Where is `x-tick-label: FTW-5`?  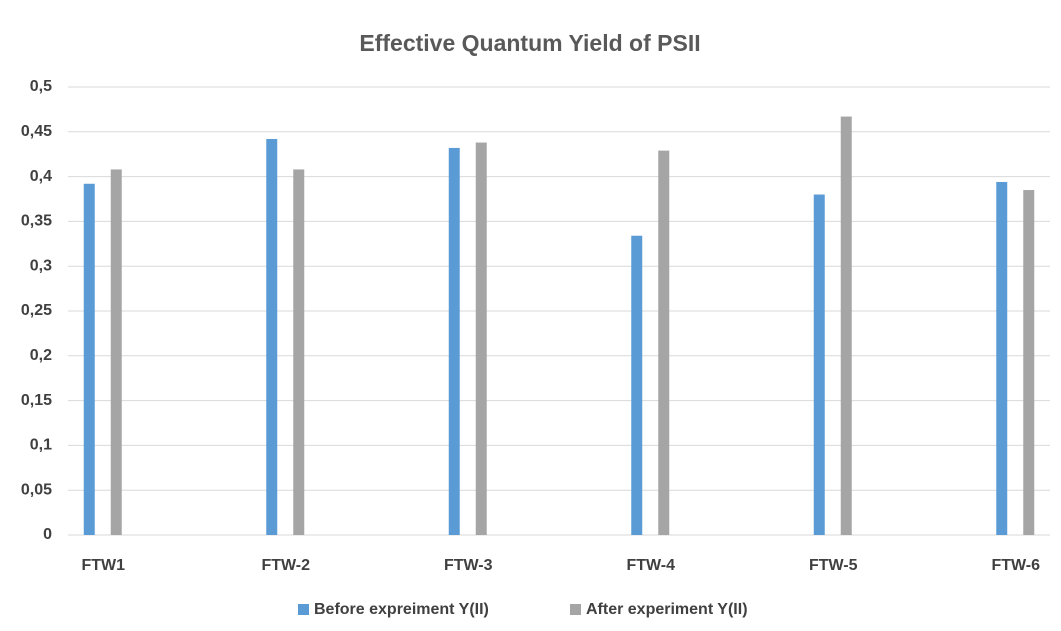 x-tick-label: FTW-5 is located at coordinates (833, 565).